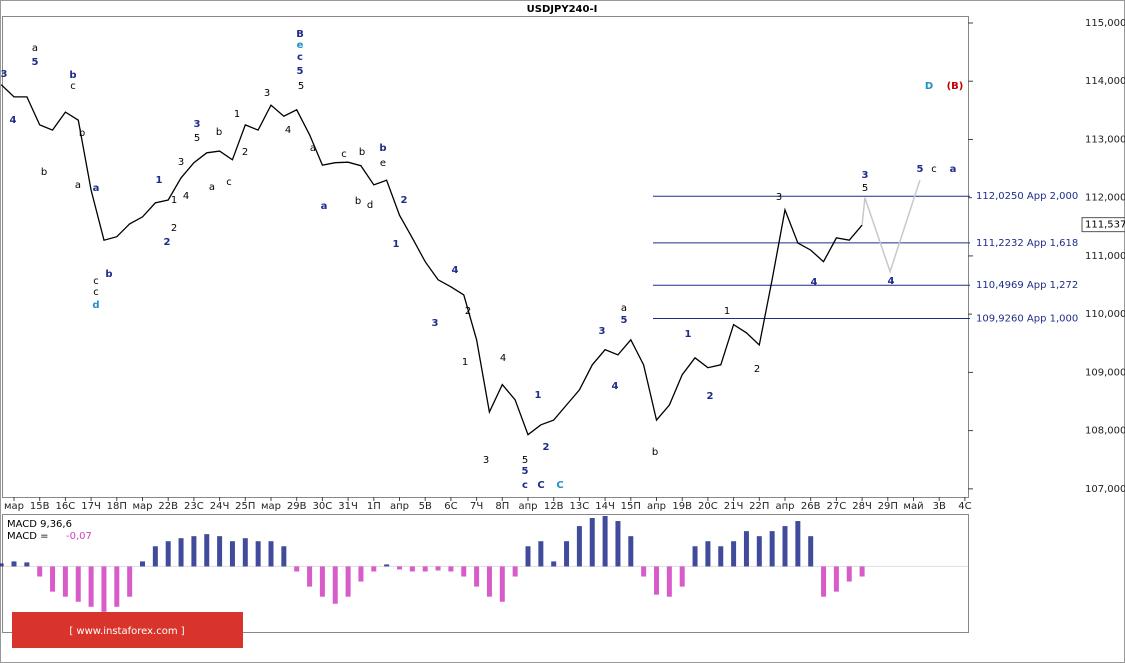  Describe the element at coordinates (1105, 139) in the screenshot. I see `y-tick-label: 113,000` at that location.